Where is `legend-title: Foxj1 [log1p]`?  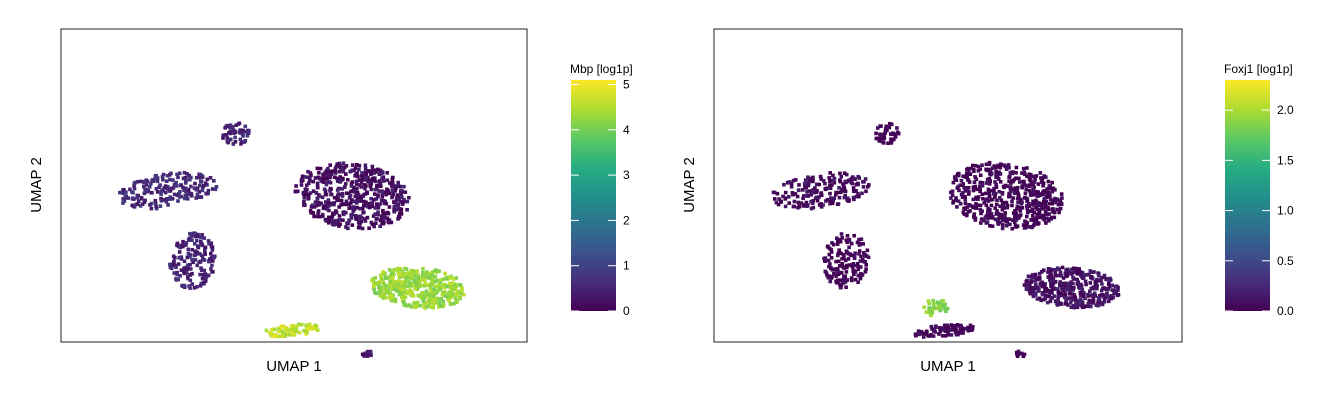
legend-title: Foxj1 [log1p] is located at coordinates (1258, 69).